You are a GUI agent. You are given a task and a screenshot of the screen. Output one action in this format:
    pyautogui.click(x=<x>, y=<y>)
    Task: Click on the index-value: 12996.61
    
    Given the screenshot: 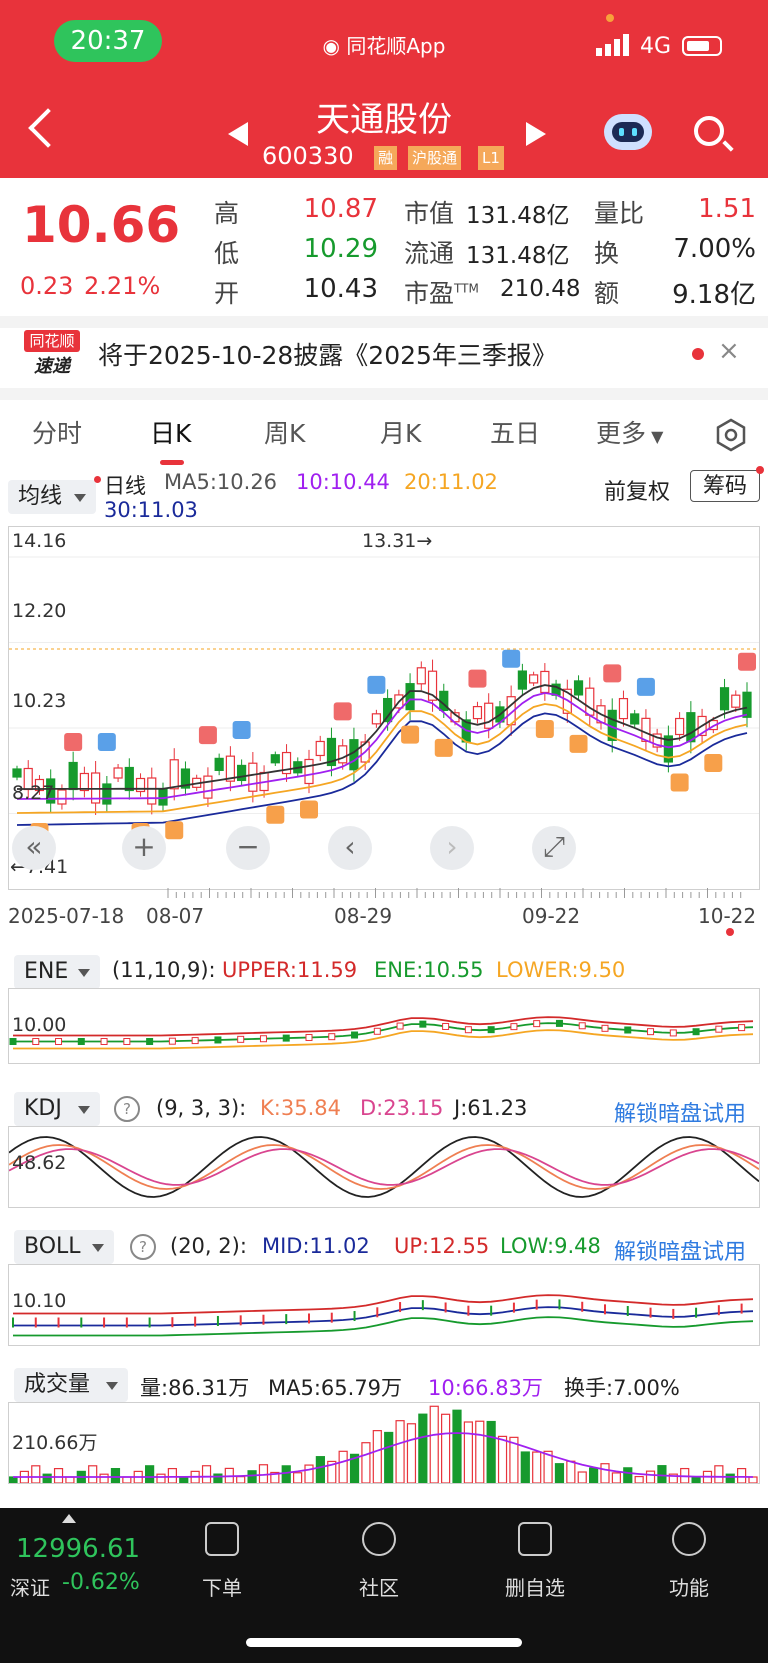 What is the action you would take?
    pyautogui.click(x=78, y=1549)
    